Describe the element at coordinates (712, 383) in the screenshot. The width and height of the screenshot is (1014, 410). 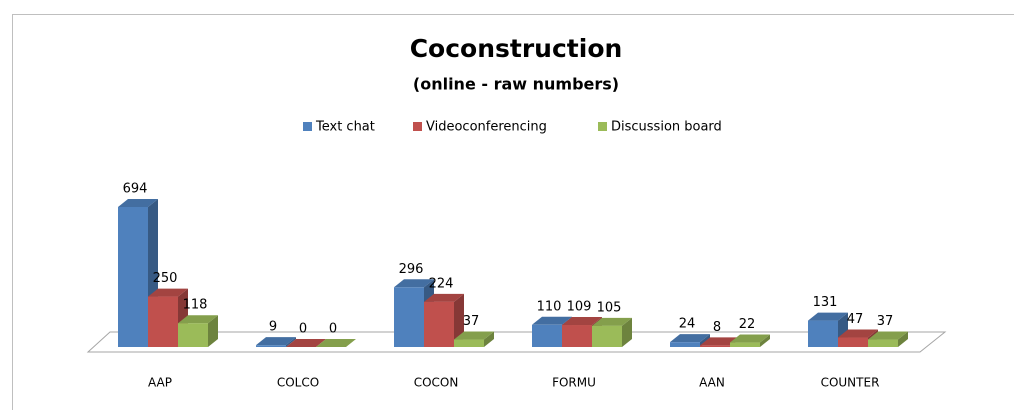
I see `x-tick-label: AAN` at that location.